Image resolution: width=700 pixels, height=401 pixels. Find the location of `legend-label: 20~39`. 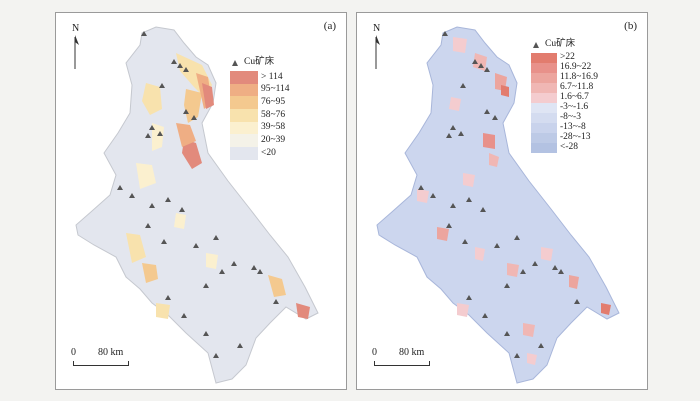

legend-label: 20~39 is located at coordinates (273, 140).